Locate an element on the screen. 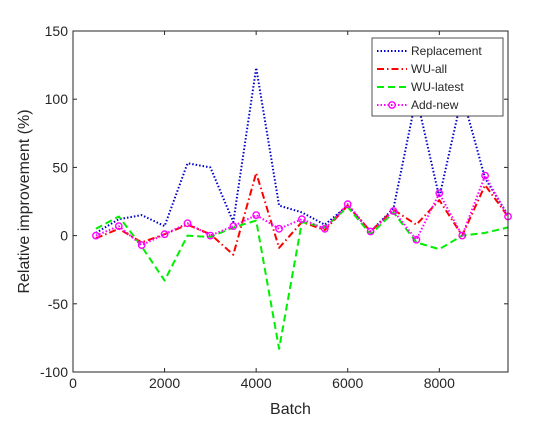 This screenshot has height=425, width=560. legend-item: Add-new is located at coordinates (418, 105).